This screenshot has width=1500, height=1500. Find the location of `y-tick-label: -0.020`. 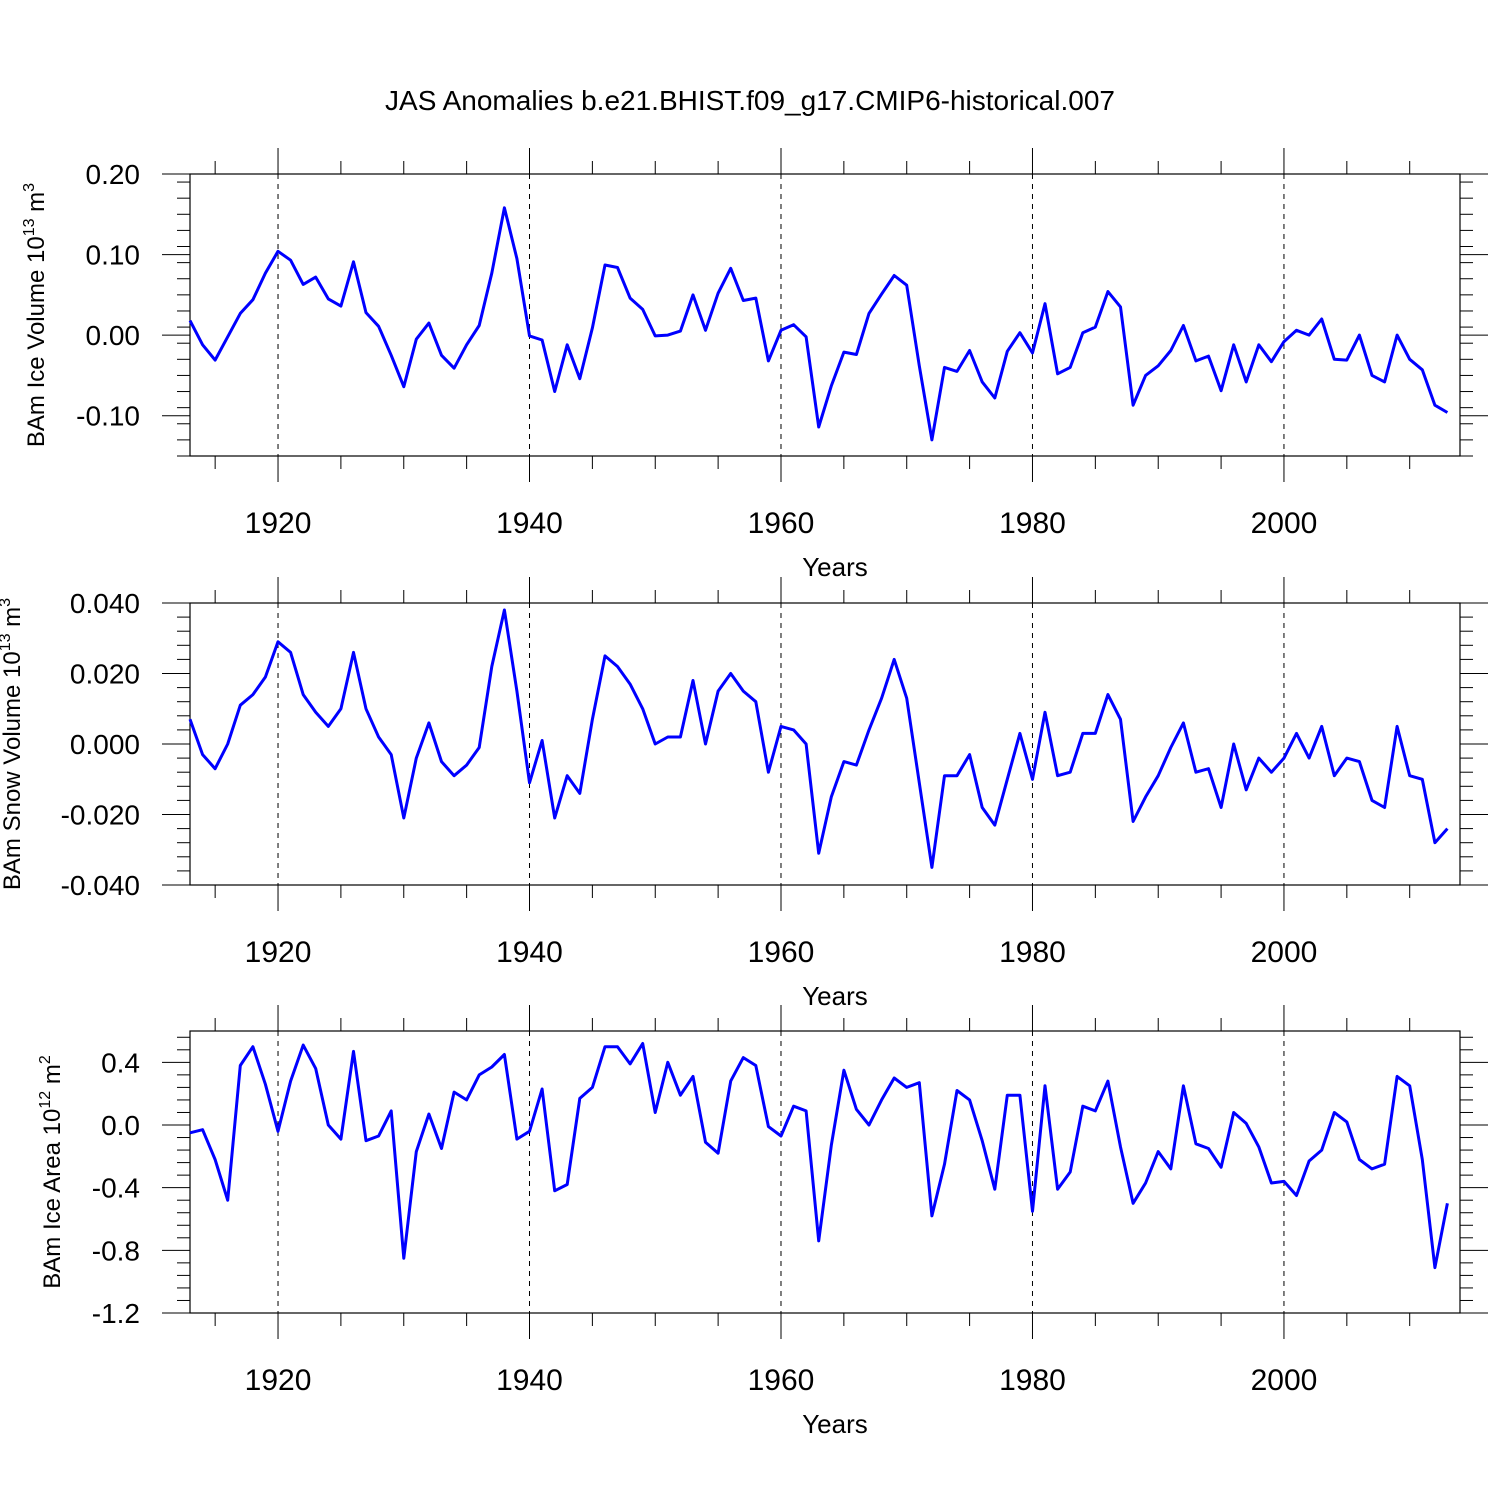

y-tick-label: -0.020 is located at coordinates (100, 815).